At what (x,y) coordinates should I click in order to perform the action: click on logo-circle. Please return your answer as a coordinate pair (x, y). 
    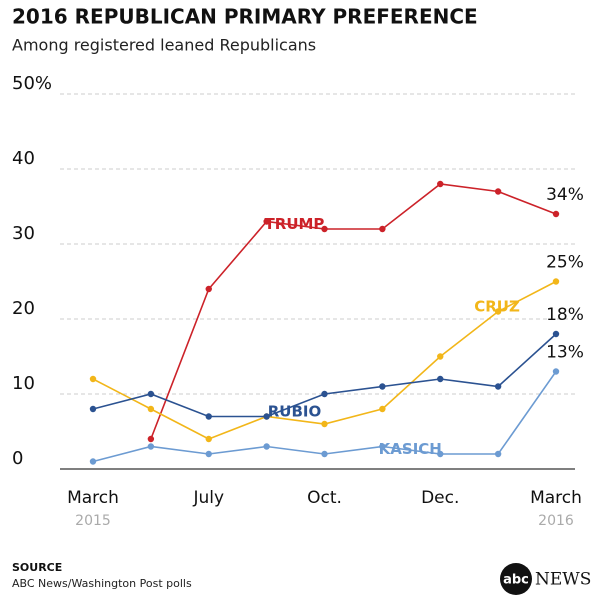
    Looking at the image, I should click on (516, 579).